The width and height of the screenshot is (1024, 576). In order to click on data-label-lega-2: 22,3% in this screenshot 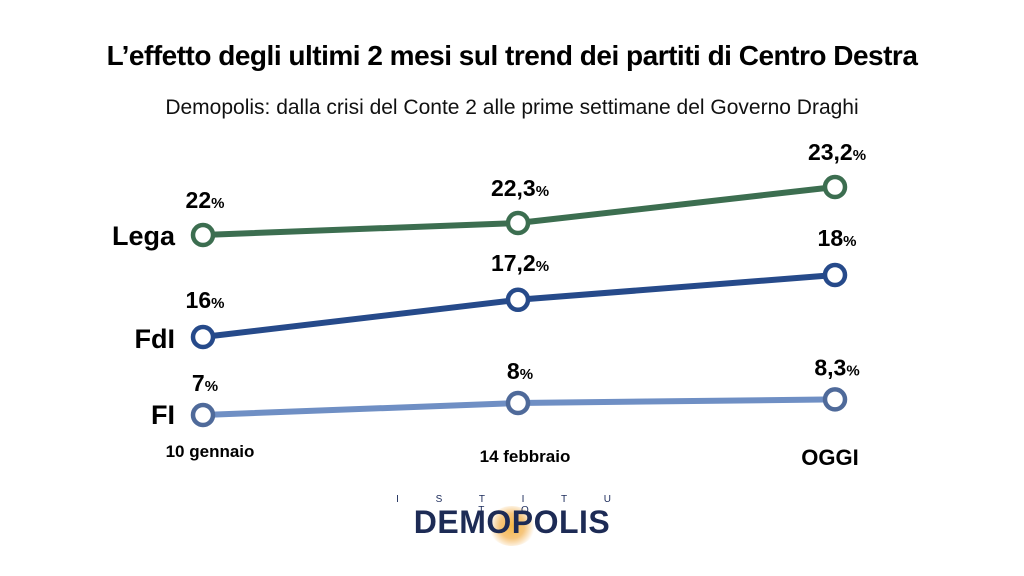, I will do `click(520, 188)`.